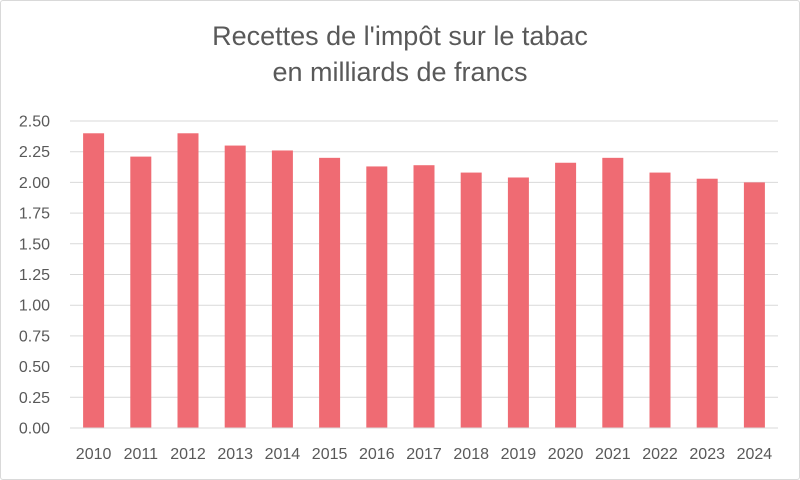  What do you see at coordinates (613, 292) in the screenshot?
I see `bar-2021` at bounding box center [613, 292].